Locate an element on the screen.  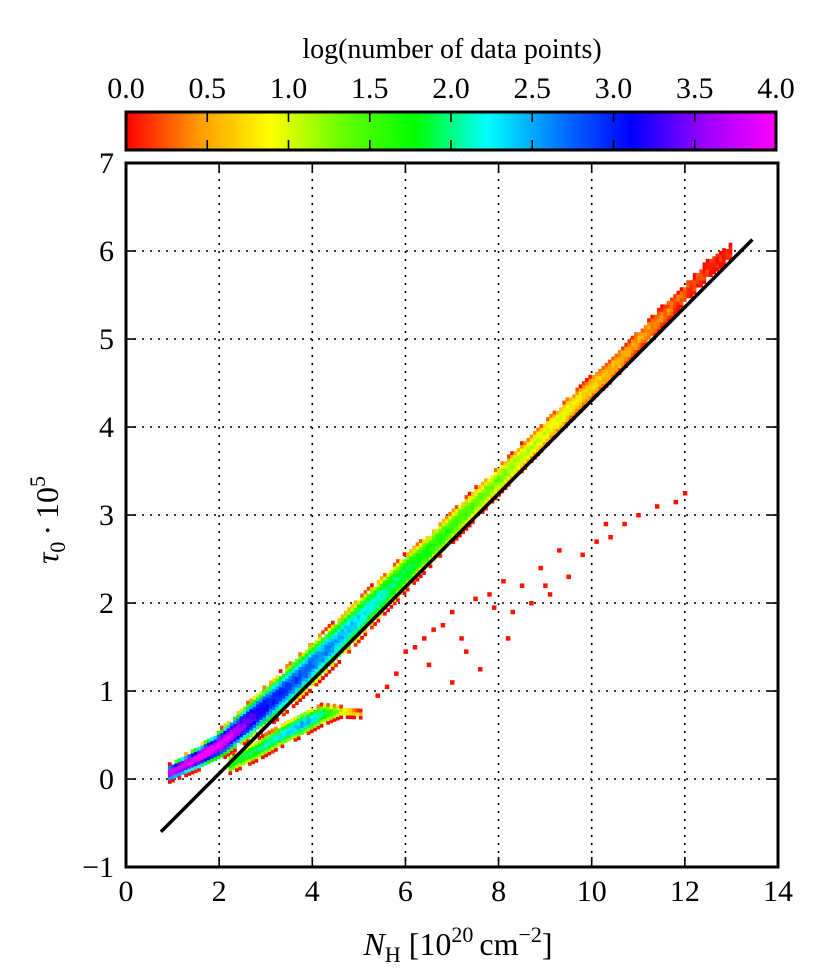
x-tick-label: 2 is located at coordinates (219, 891).